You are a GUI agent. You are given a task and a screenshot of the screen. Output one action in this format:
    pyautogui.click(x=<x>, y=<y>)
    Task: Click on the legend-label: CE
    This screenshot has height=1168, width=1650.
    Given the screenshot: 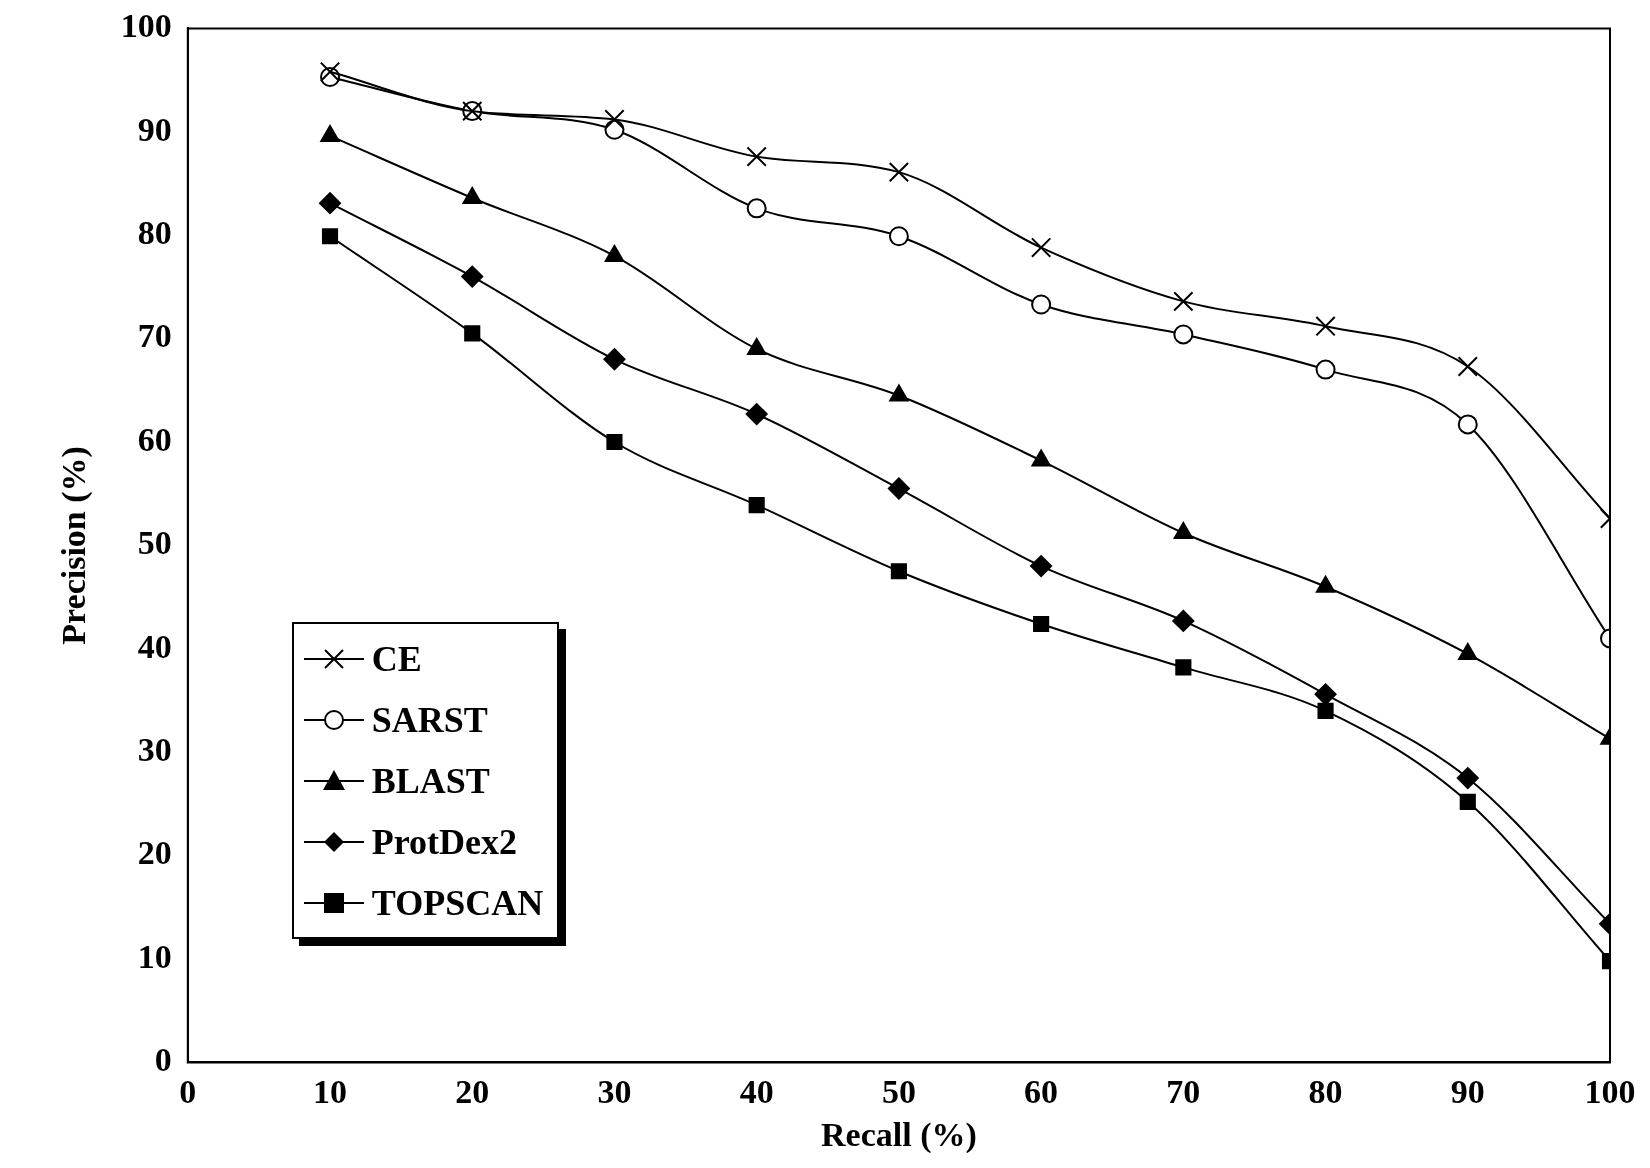 What is the action you would take?
    pyautogui.click(x=396, y=658)
    